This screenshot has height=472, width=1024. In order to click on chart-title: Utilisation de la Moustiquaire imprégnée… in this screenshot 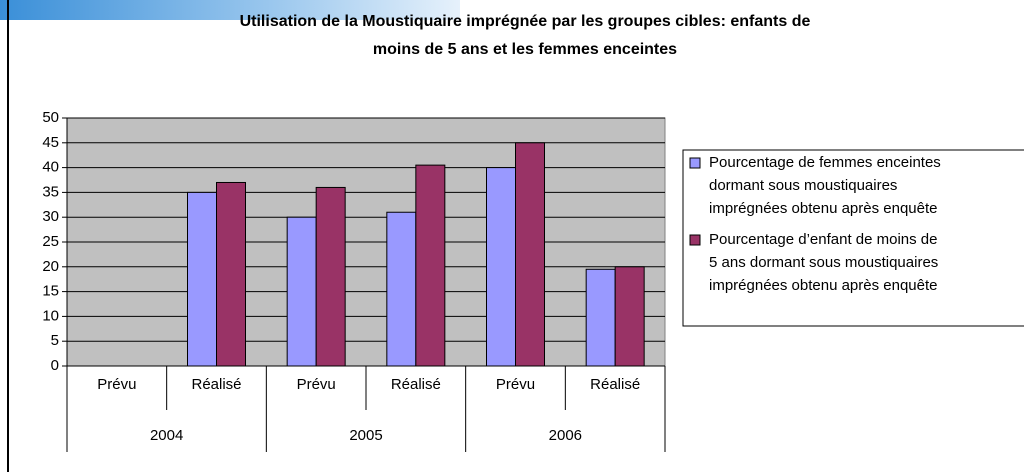, I will do `click(525, 21)`.